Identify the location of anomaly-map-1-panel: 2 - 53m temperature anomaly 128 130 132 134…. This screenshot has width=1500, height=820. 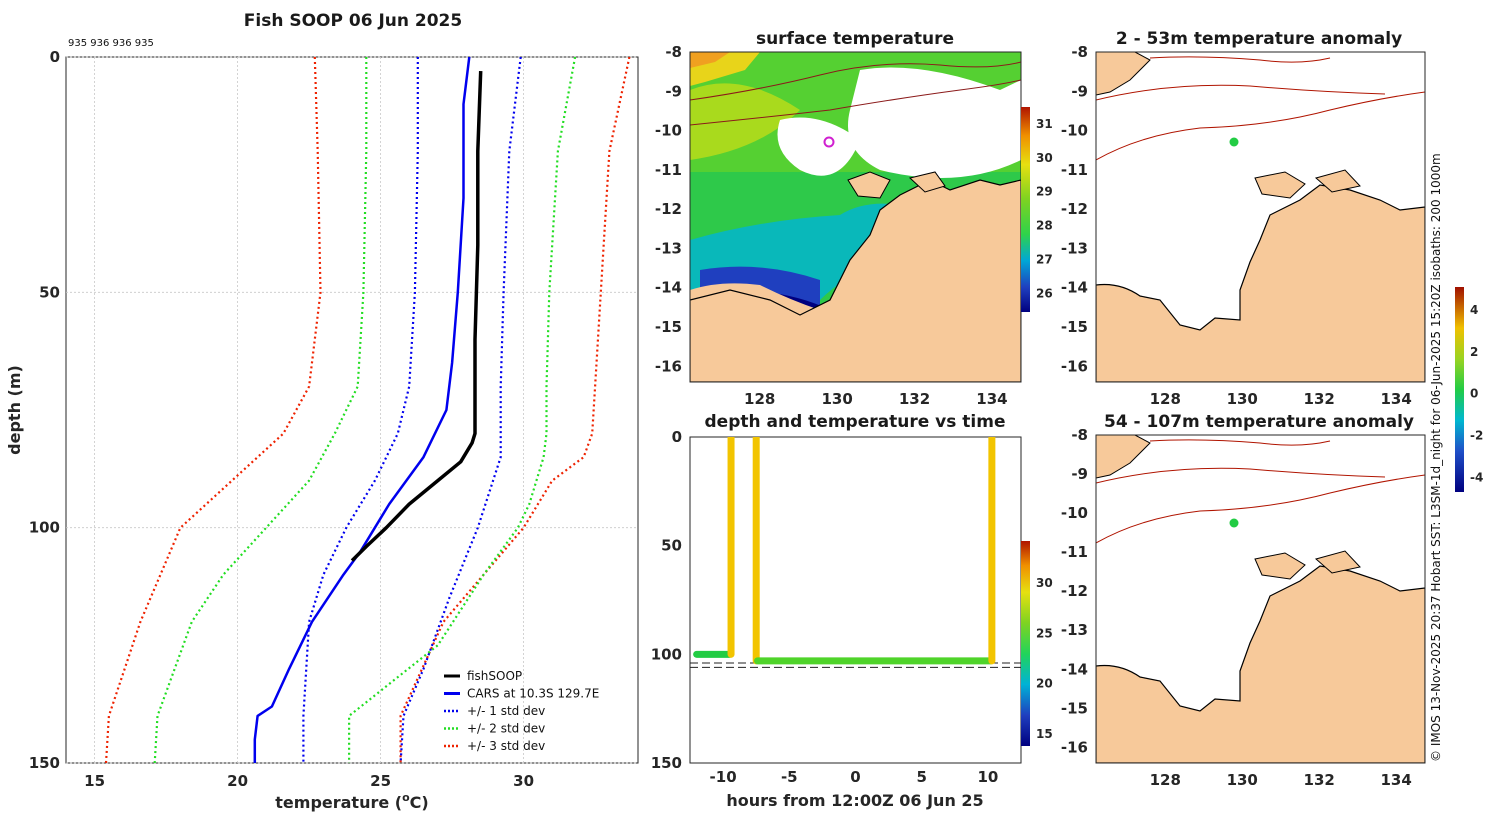
(1243, 218).